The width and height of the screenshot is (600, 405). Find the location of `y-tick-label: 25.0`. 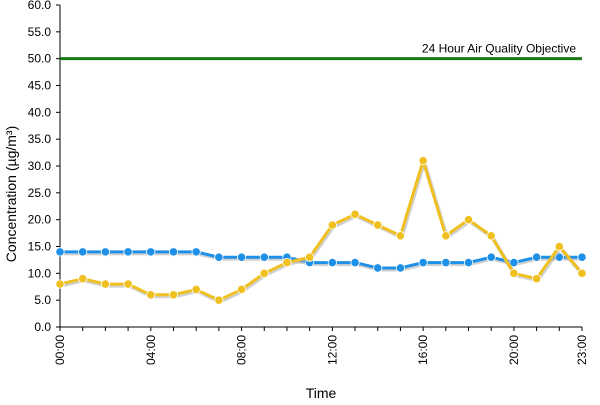

y-tick-label: 25.0 is located at coordinates (40, 193).